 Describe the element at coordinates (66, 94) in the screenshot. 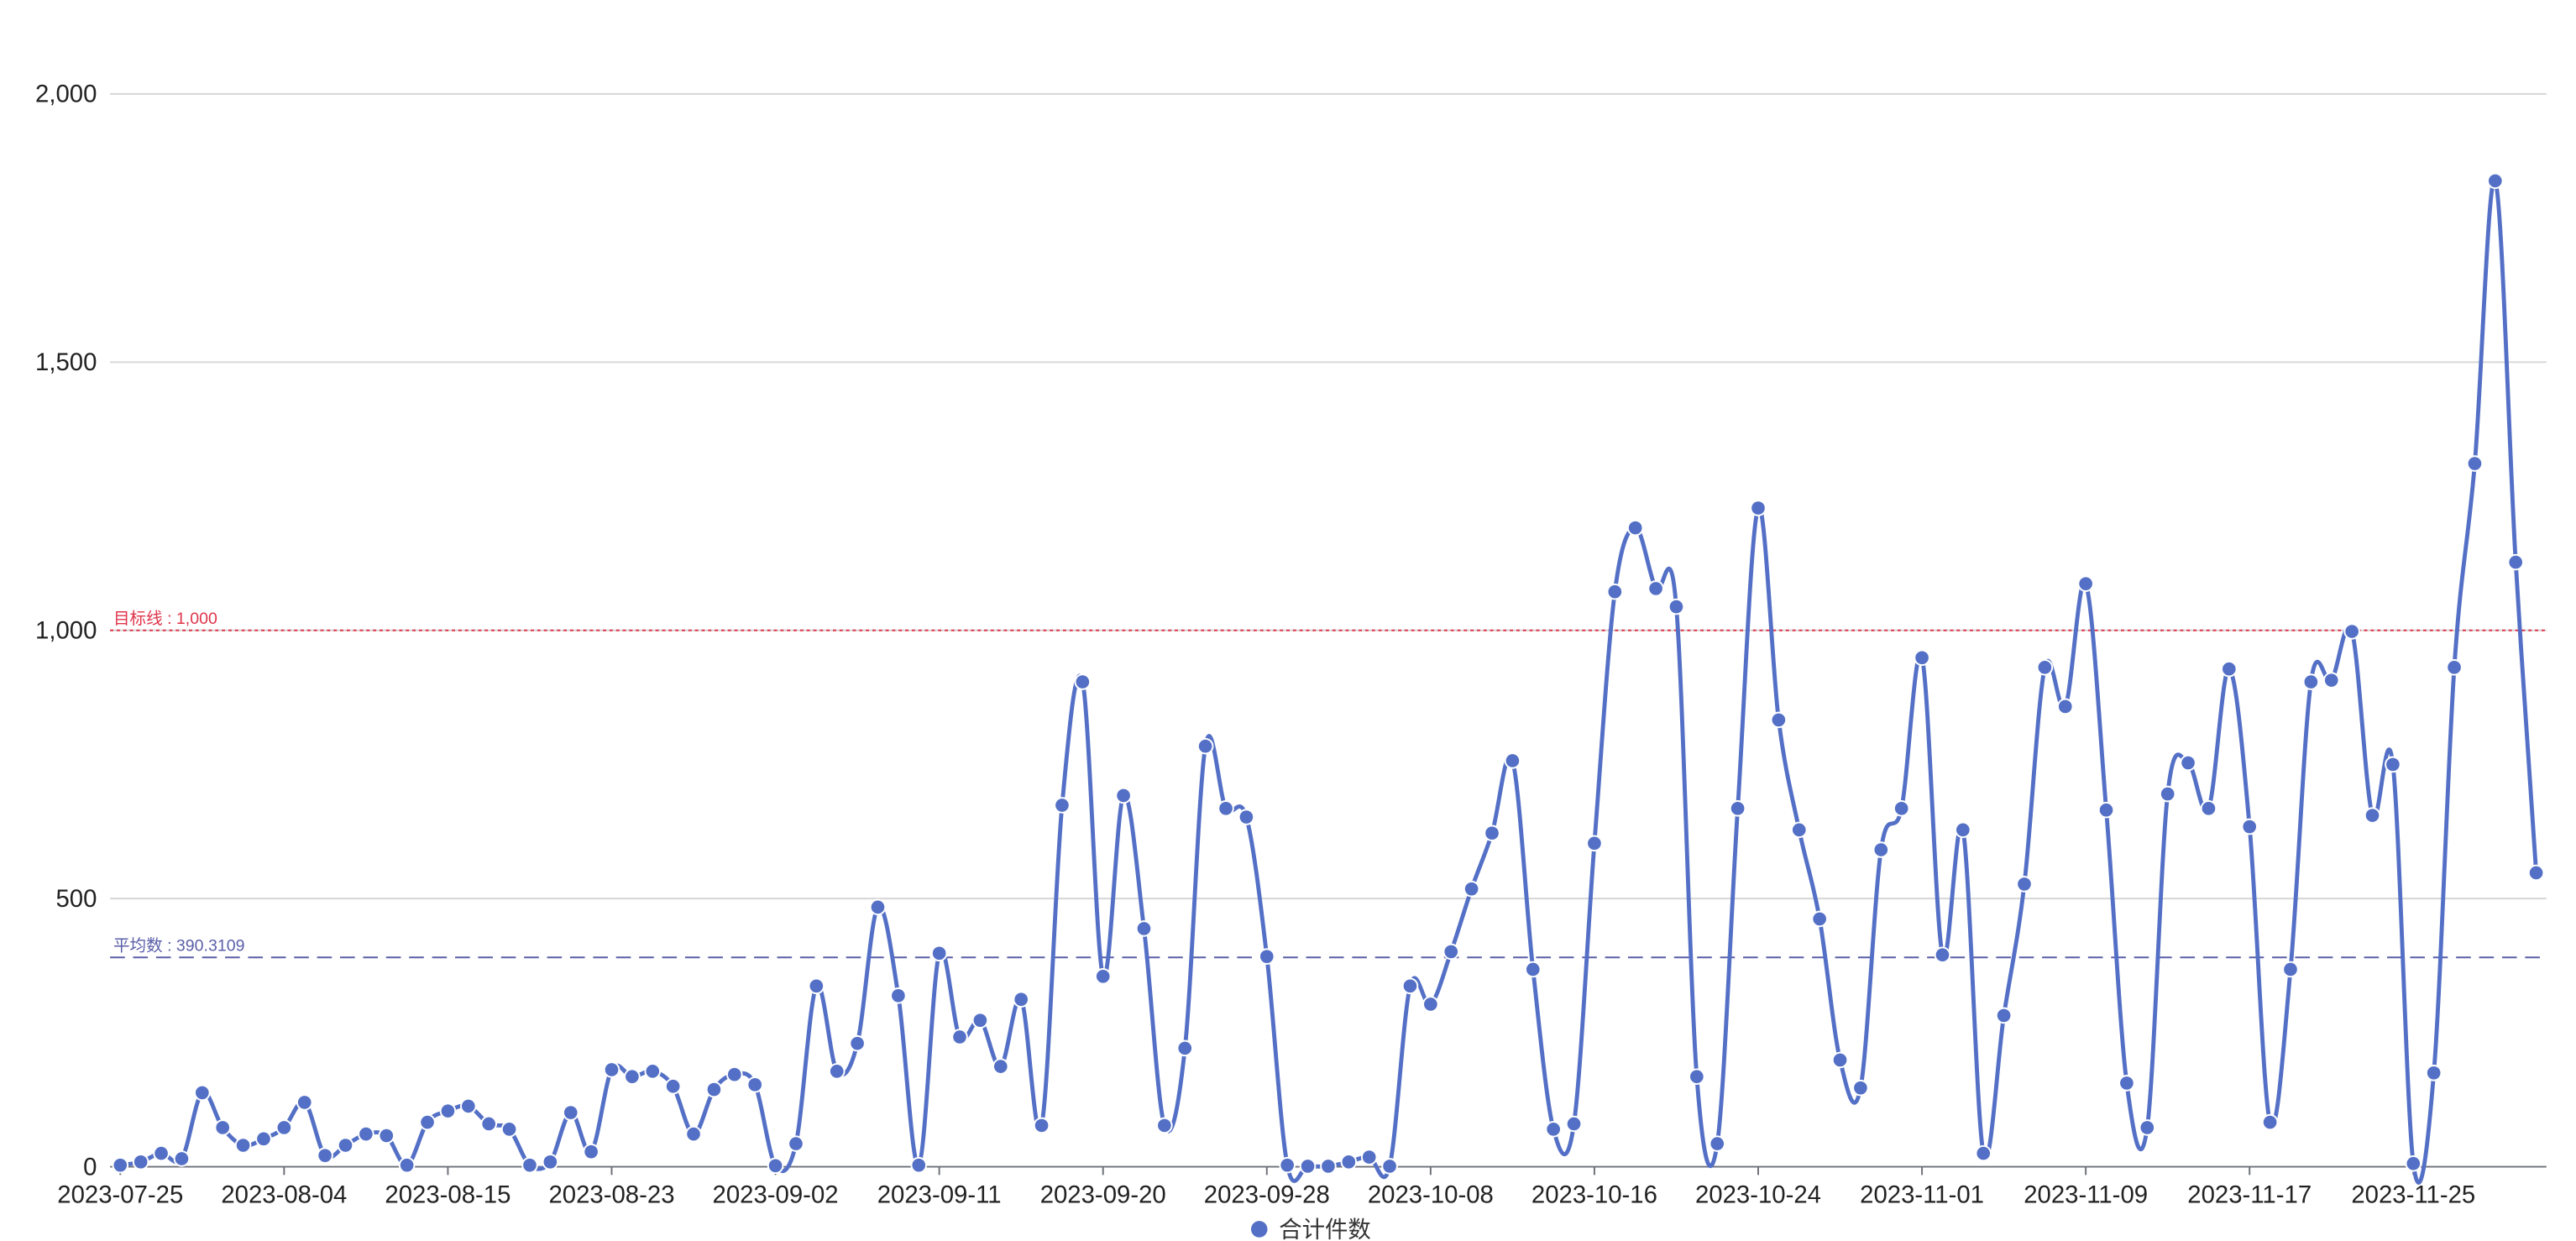

I see `y-tick-label: 2,000` at that location.